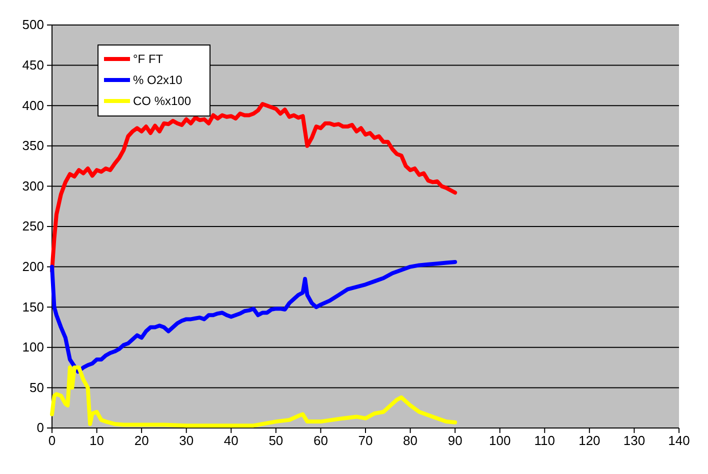  I want to click on x-tick-label: 30, so click(186, 440).